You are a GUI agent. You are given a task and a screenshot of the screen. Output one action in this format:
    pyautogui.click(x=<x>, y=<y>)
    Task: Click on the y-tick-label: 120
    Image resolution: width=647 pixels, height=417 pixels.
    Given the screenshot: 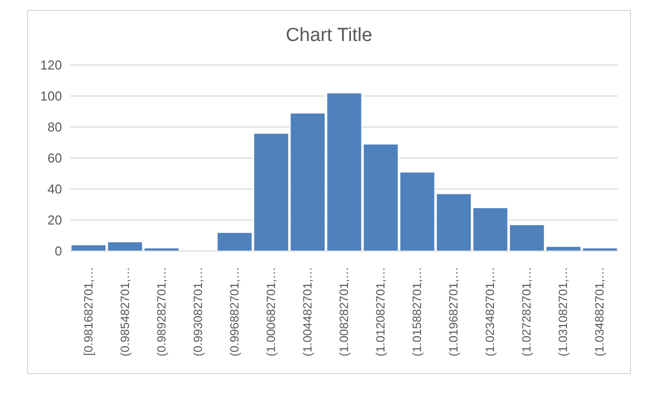 What is the action you would take?
    pyautogui.click(x=51, y=65)
    